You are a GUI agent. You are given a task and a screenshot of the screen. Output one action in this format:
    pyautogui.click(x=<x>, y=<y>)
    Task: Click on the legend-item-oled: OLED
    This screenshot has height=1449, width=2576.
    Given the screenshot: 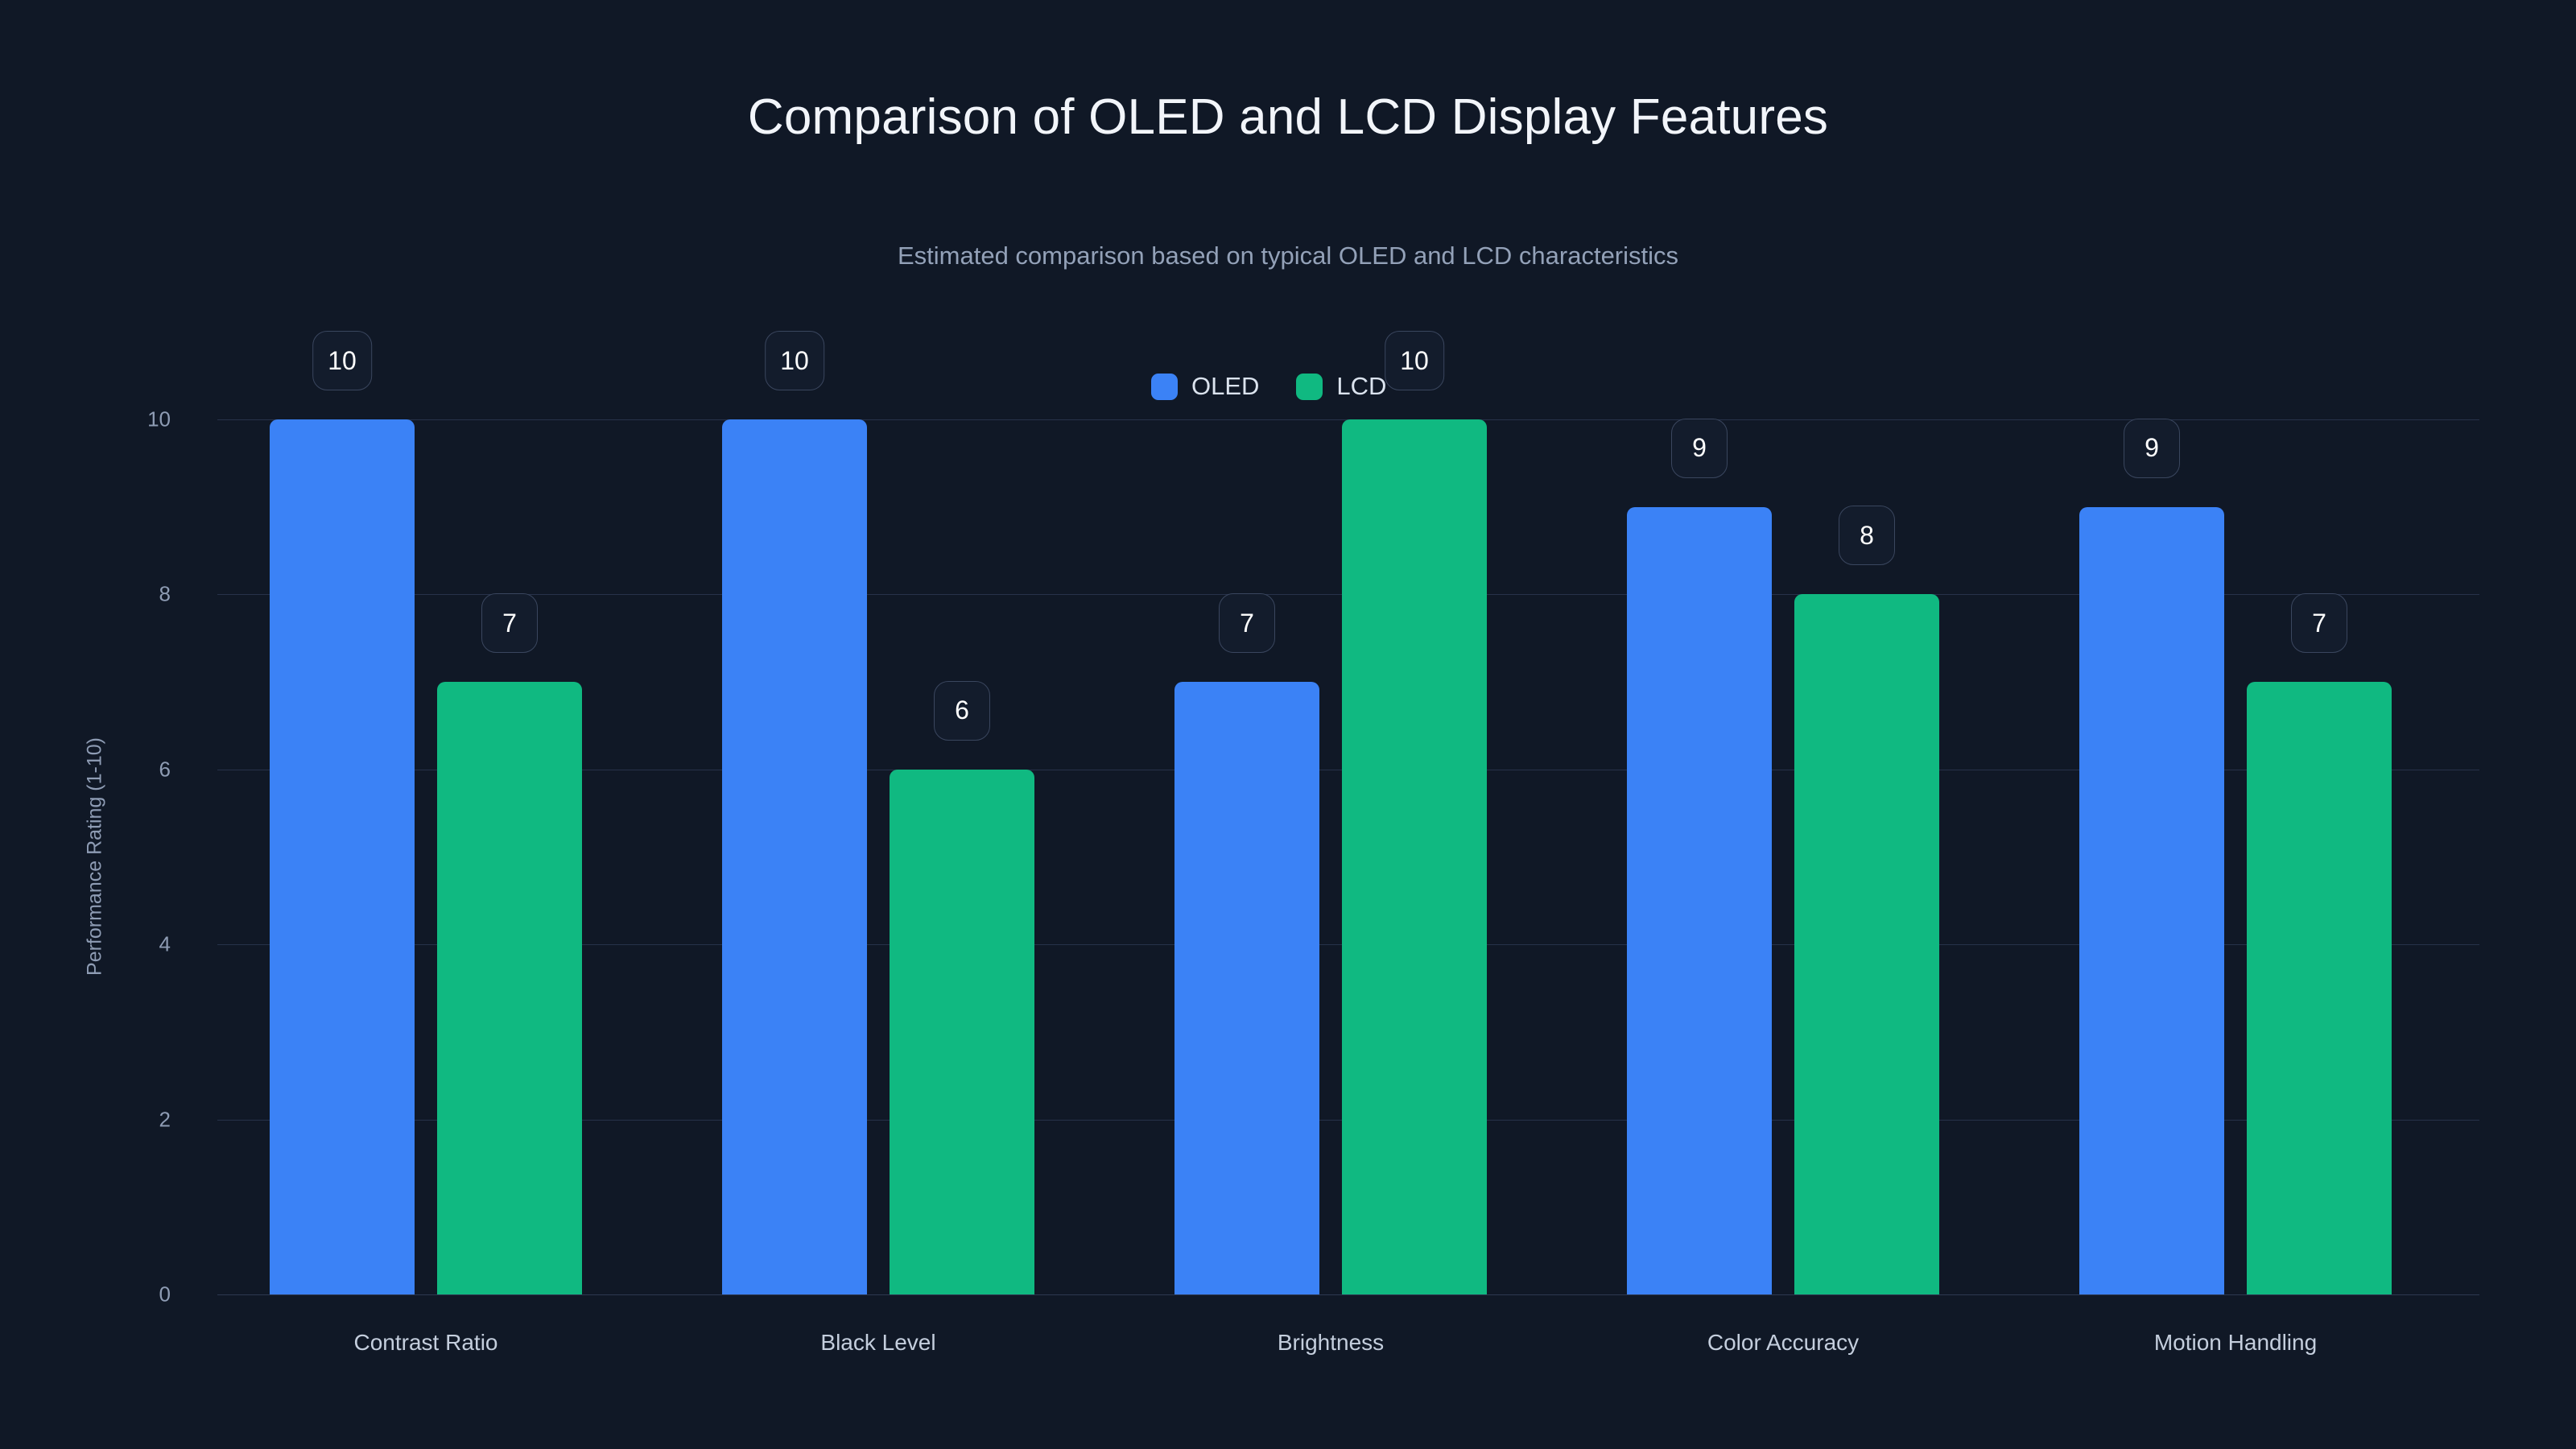 What is the action you would take?
    pyautogui.click(x=1205, y=386)
    